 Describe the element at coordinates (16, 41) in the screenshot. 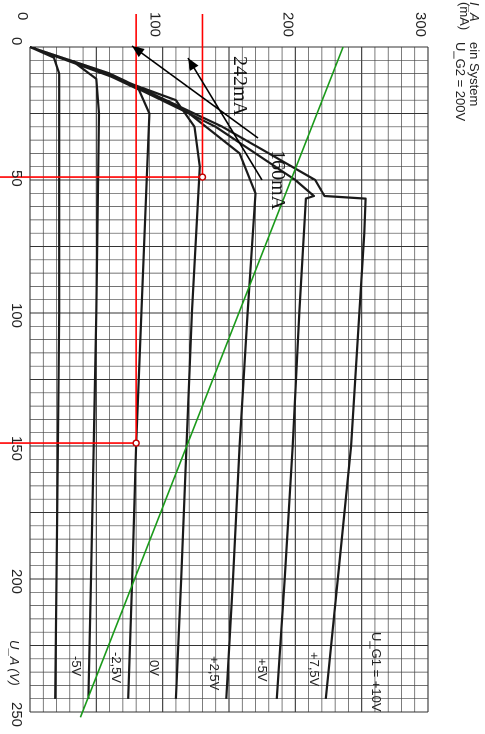

I see `x-tick-0: 0` at that location.